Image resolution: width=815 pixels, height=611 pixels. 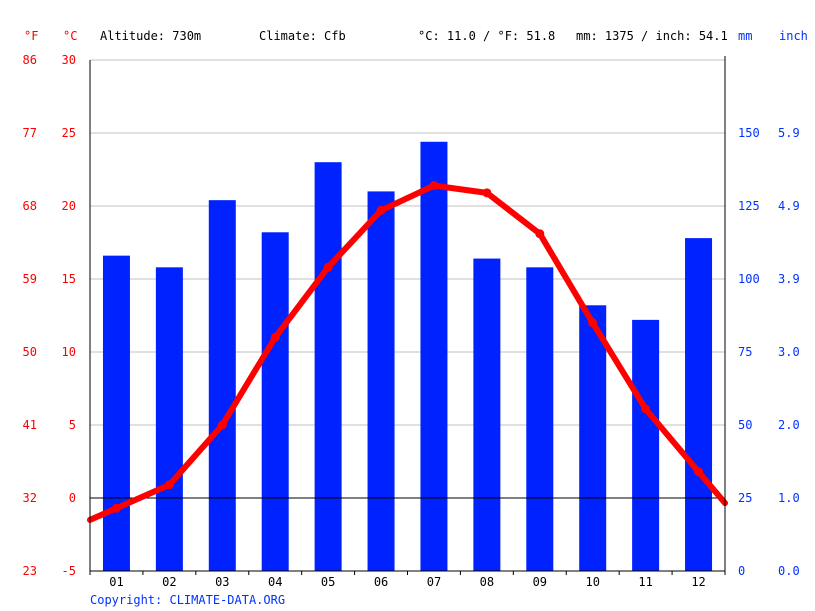 What do you see at coordinates (652, 36) in the screenshot?
I see `annual-precipitation-text: mm: 1375 / inch: 54.1` at bounding box center [652, 36].